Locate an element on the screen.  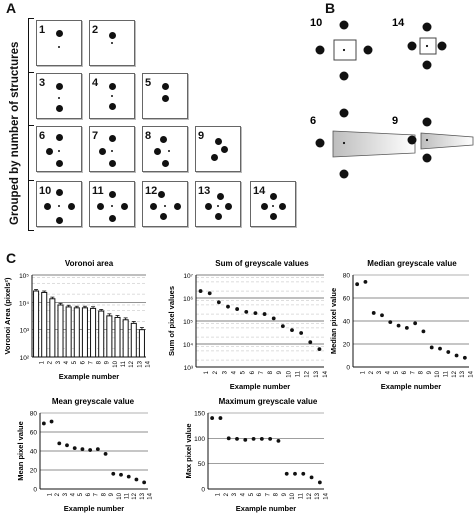
x-tick-label: 9 is located at coordinates (285, 494).